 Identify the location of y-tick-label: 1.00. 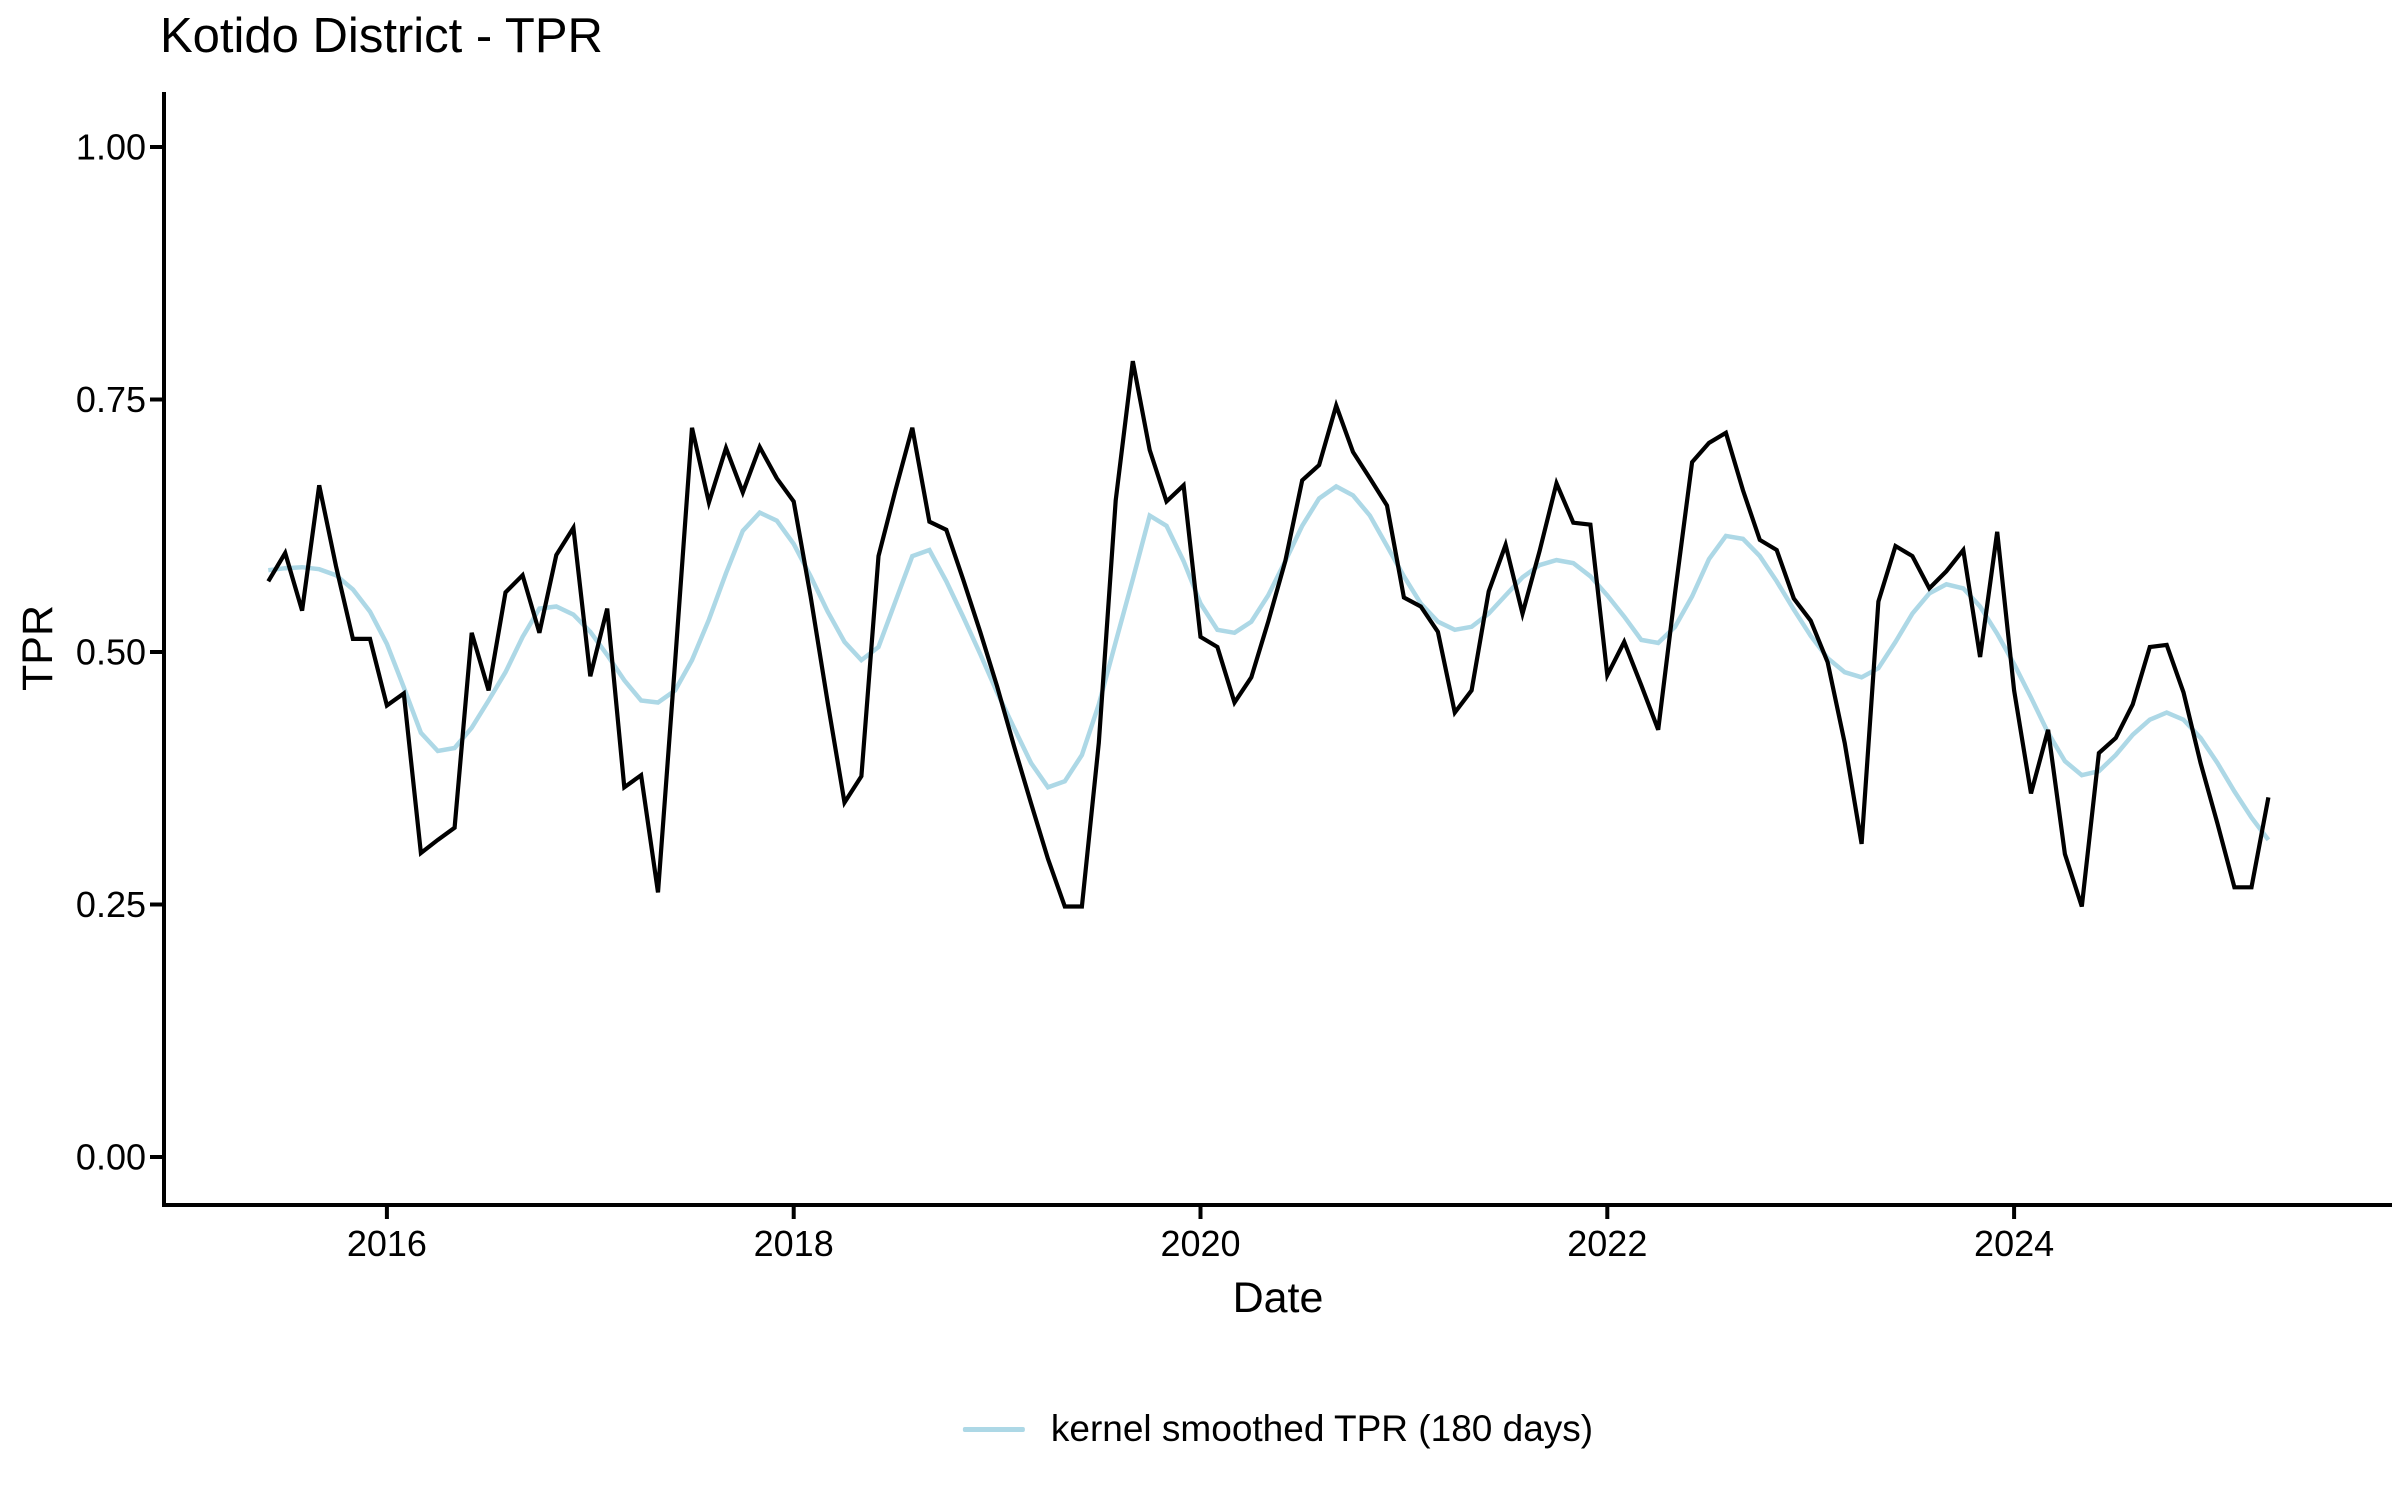
(111, 147).